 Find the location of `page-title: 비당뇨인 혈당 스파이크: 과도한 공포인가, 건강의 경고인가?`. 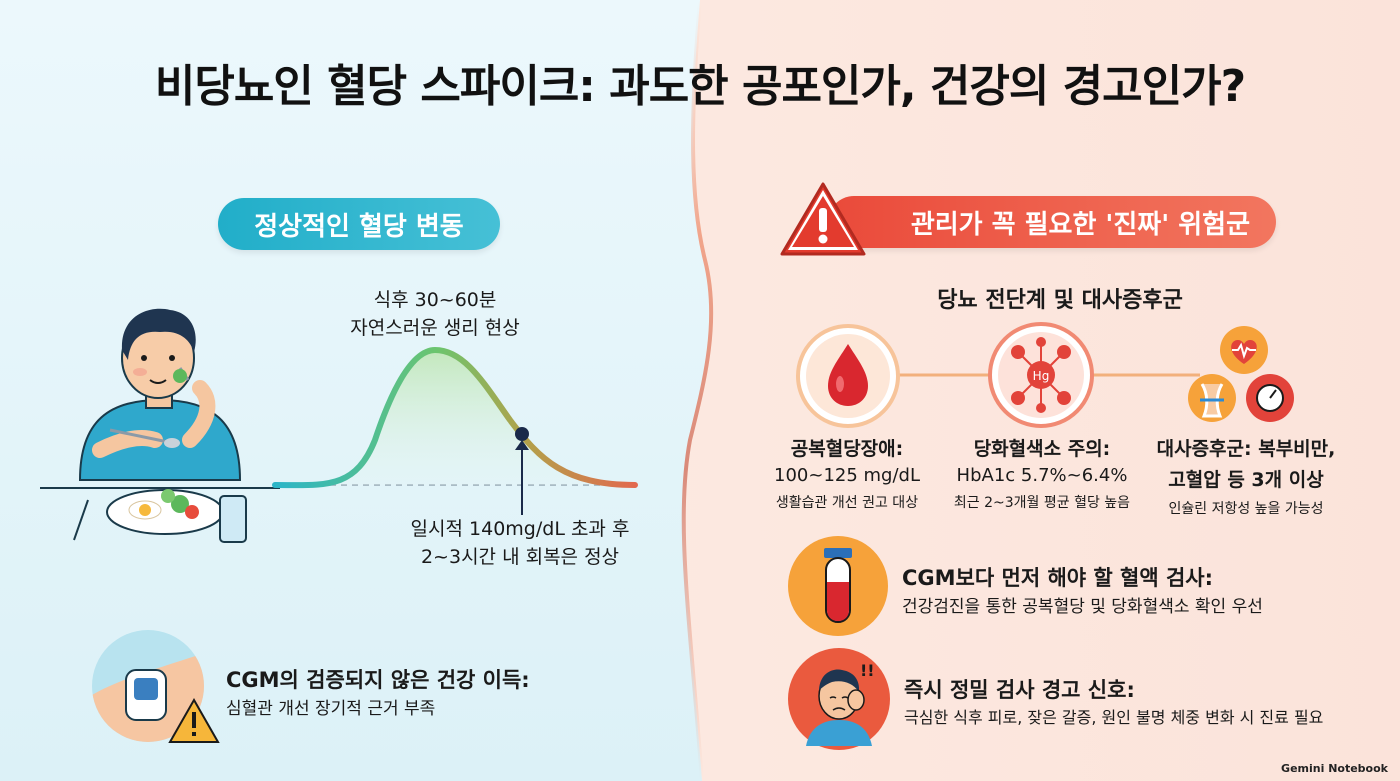

page-title: 비당뇨인 혈당 스파이크: 과도한 공포인가, 건강의 경고인가? is located at coordinates (700, 86).